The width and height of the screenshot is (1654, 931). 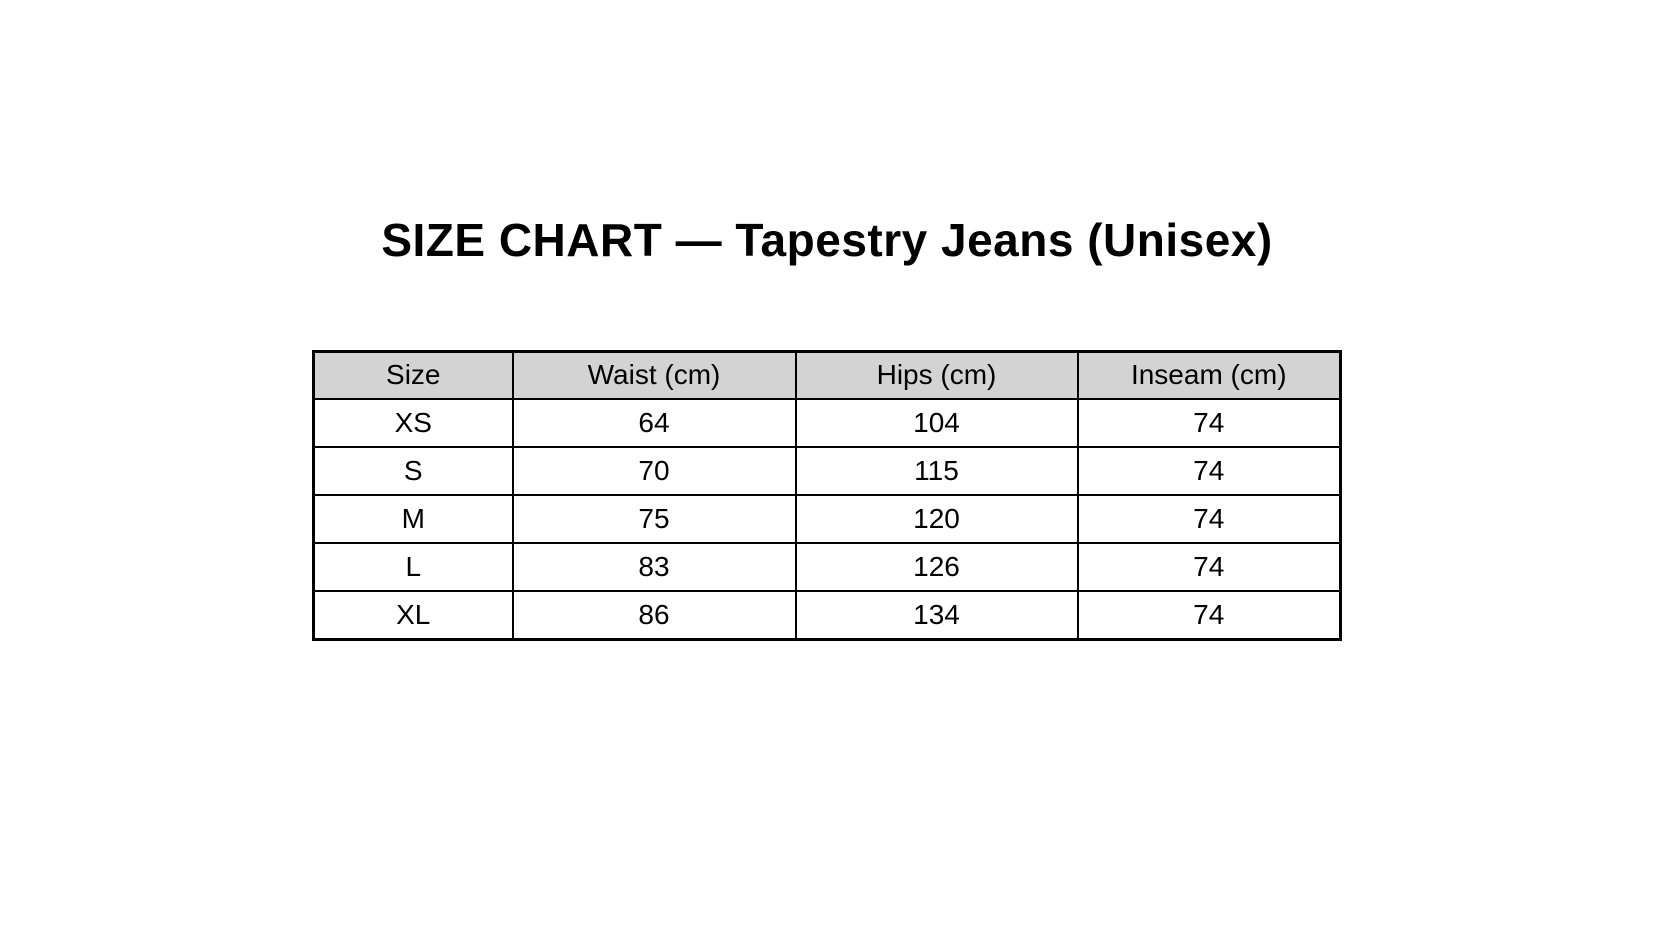 I want to click on table-row: M 75 120 74, so click(x=827, y=519).